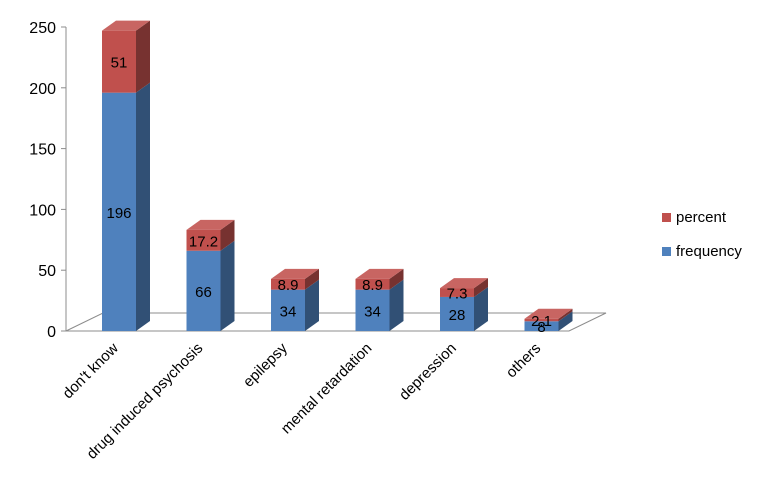  What do you see at coordinates (524, 361) in the screenshot?
I see `category-label: others` at bounding box center [524, 361].